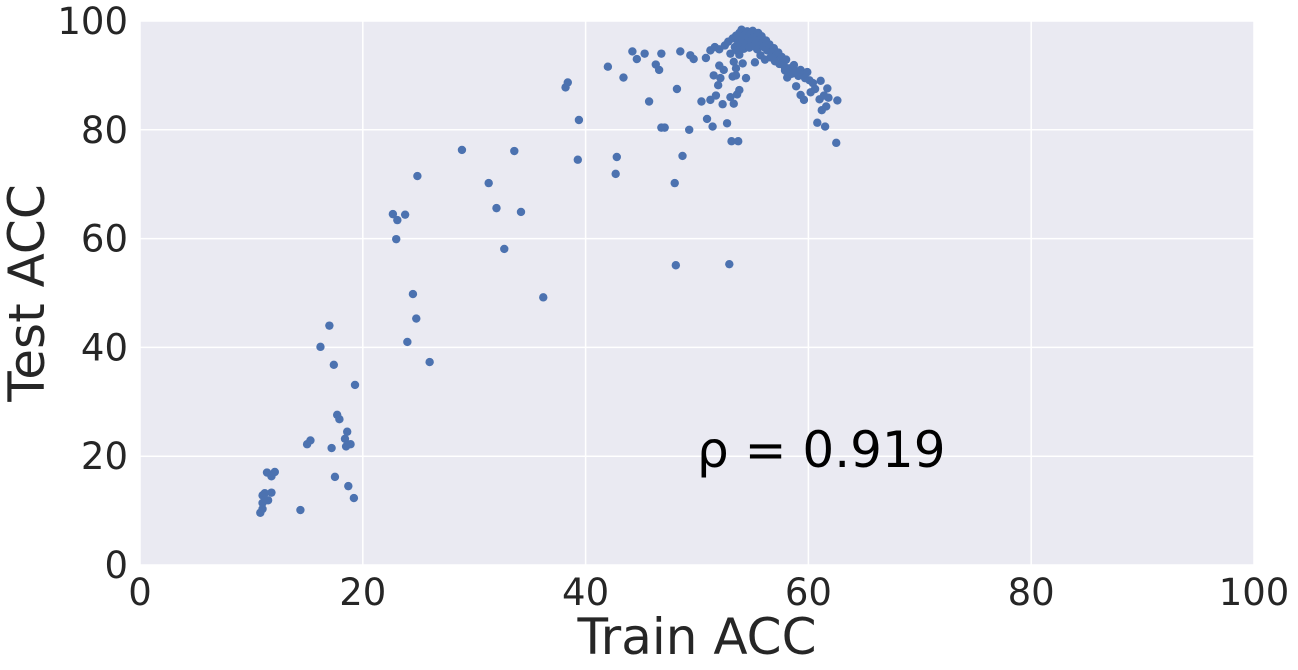  I want to click on y-tick-label: 0, so click(116, 565).